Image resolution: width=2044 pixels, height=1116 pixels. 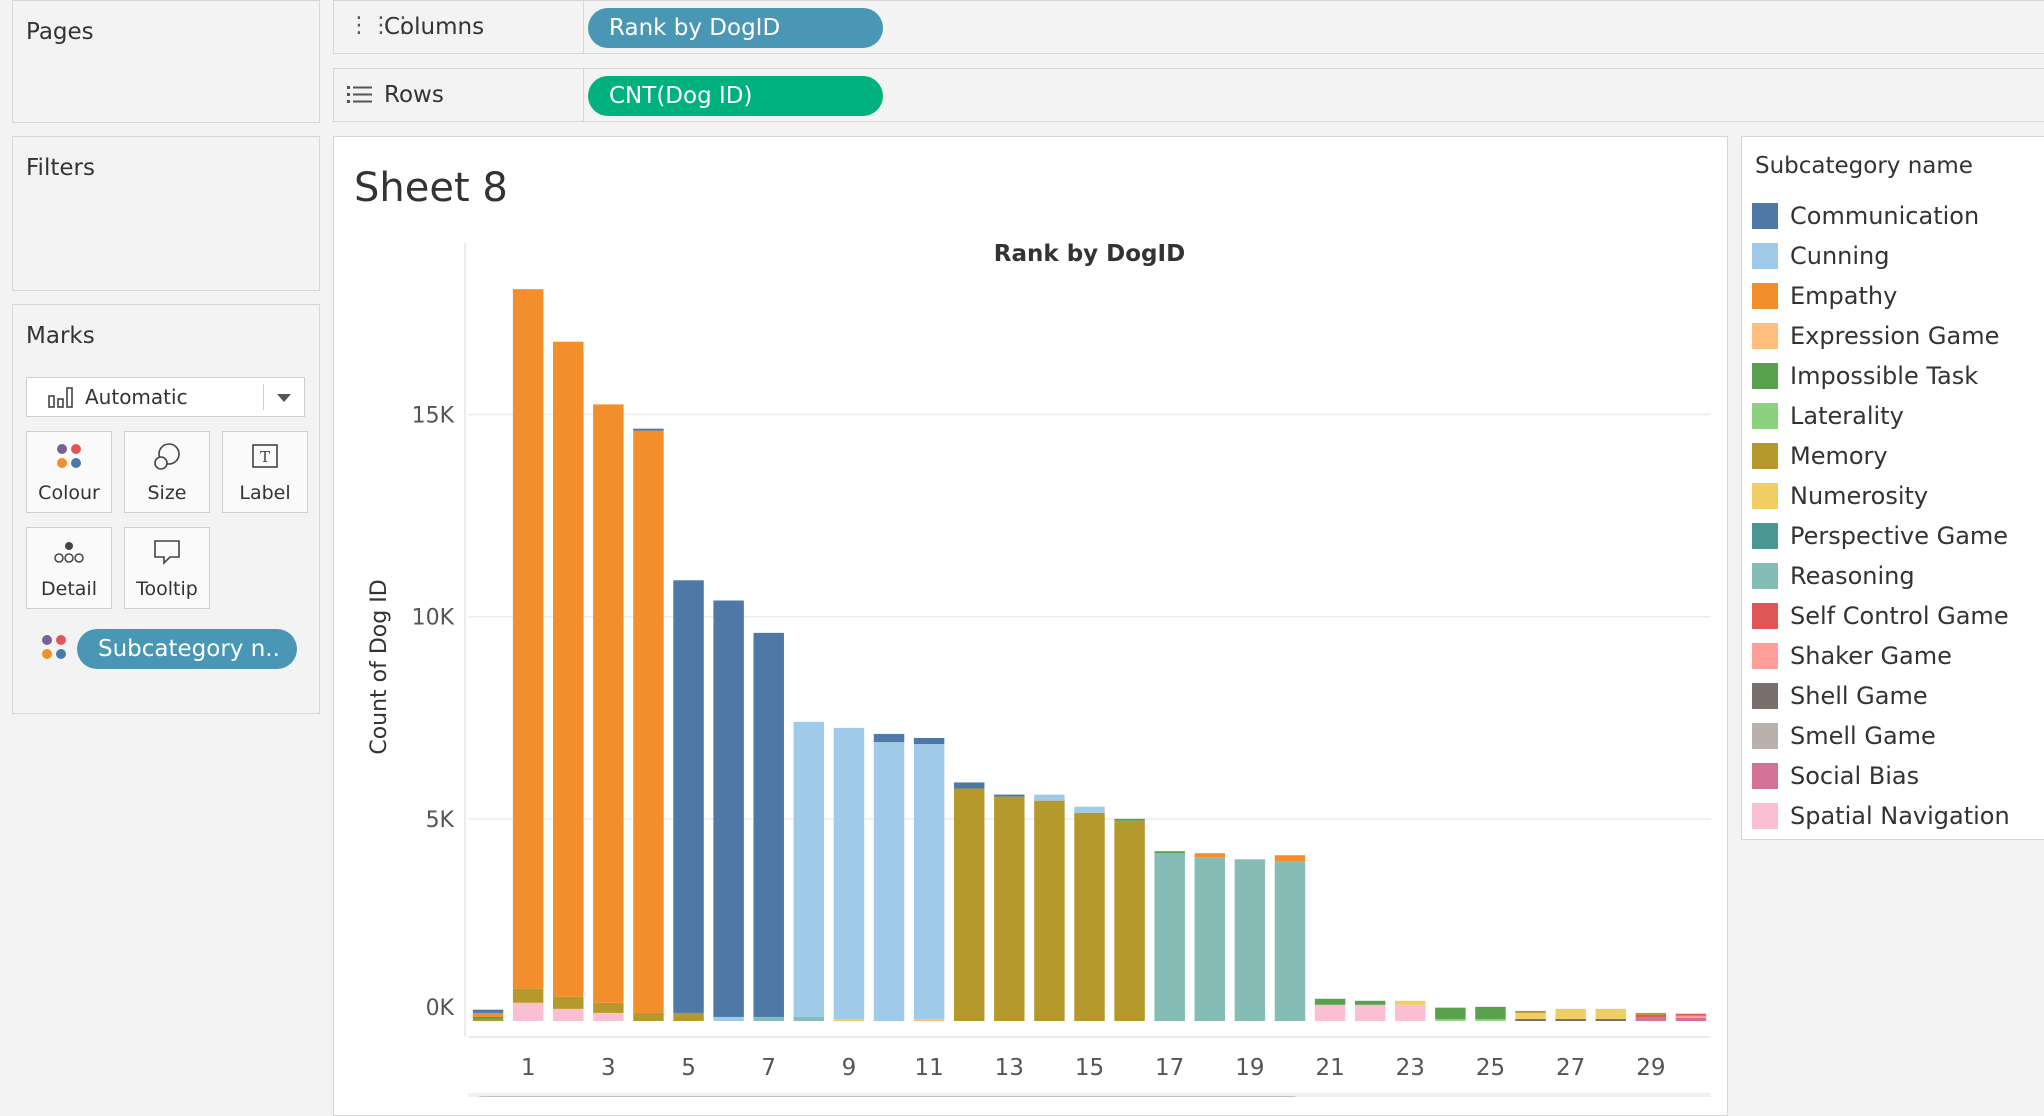 What do you see at coordinates (69, 568) in the screenshot?
I see `detail-button: Detail` at bounding box center [69, 568].